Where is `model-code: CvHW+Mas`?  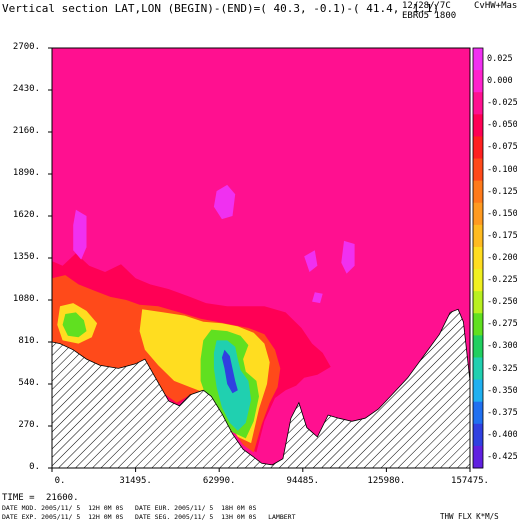
model-code: CvHW+Mas is located at coordinates (495, 6).